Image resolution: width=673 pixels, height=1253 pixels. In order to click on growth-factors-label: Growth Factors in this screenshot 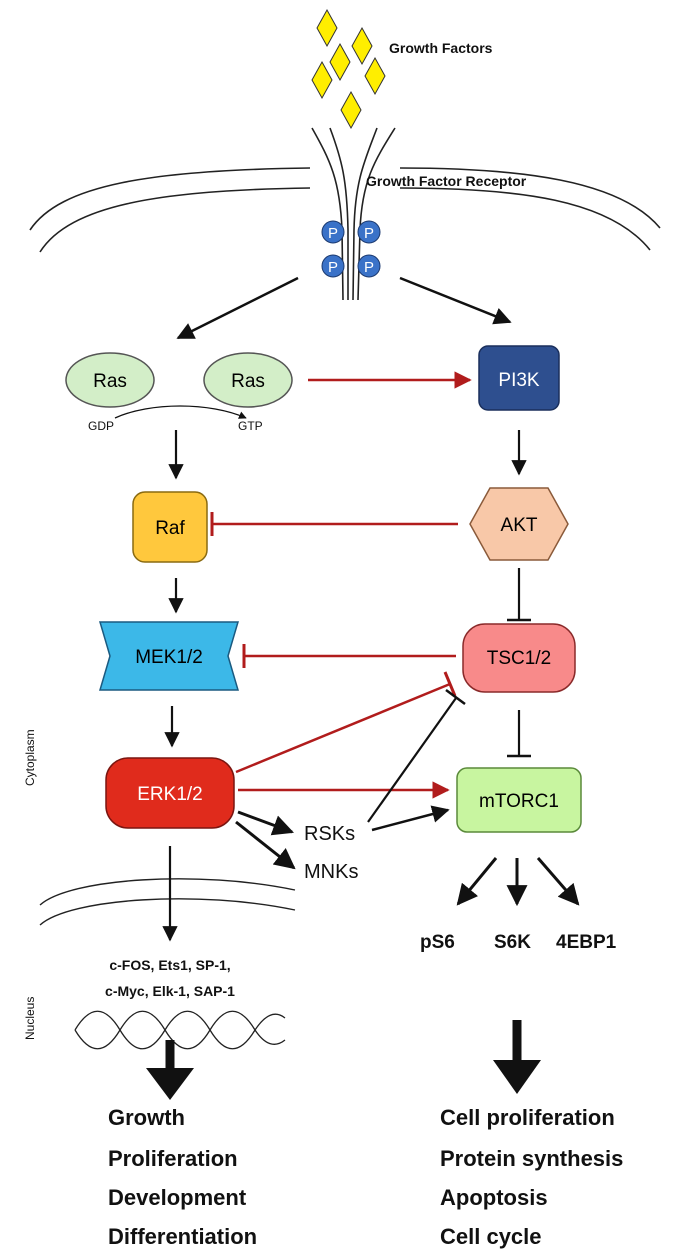, I will do `click(441, 48)`.